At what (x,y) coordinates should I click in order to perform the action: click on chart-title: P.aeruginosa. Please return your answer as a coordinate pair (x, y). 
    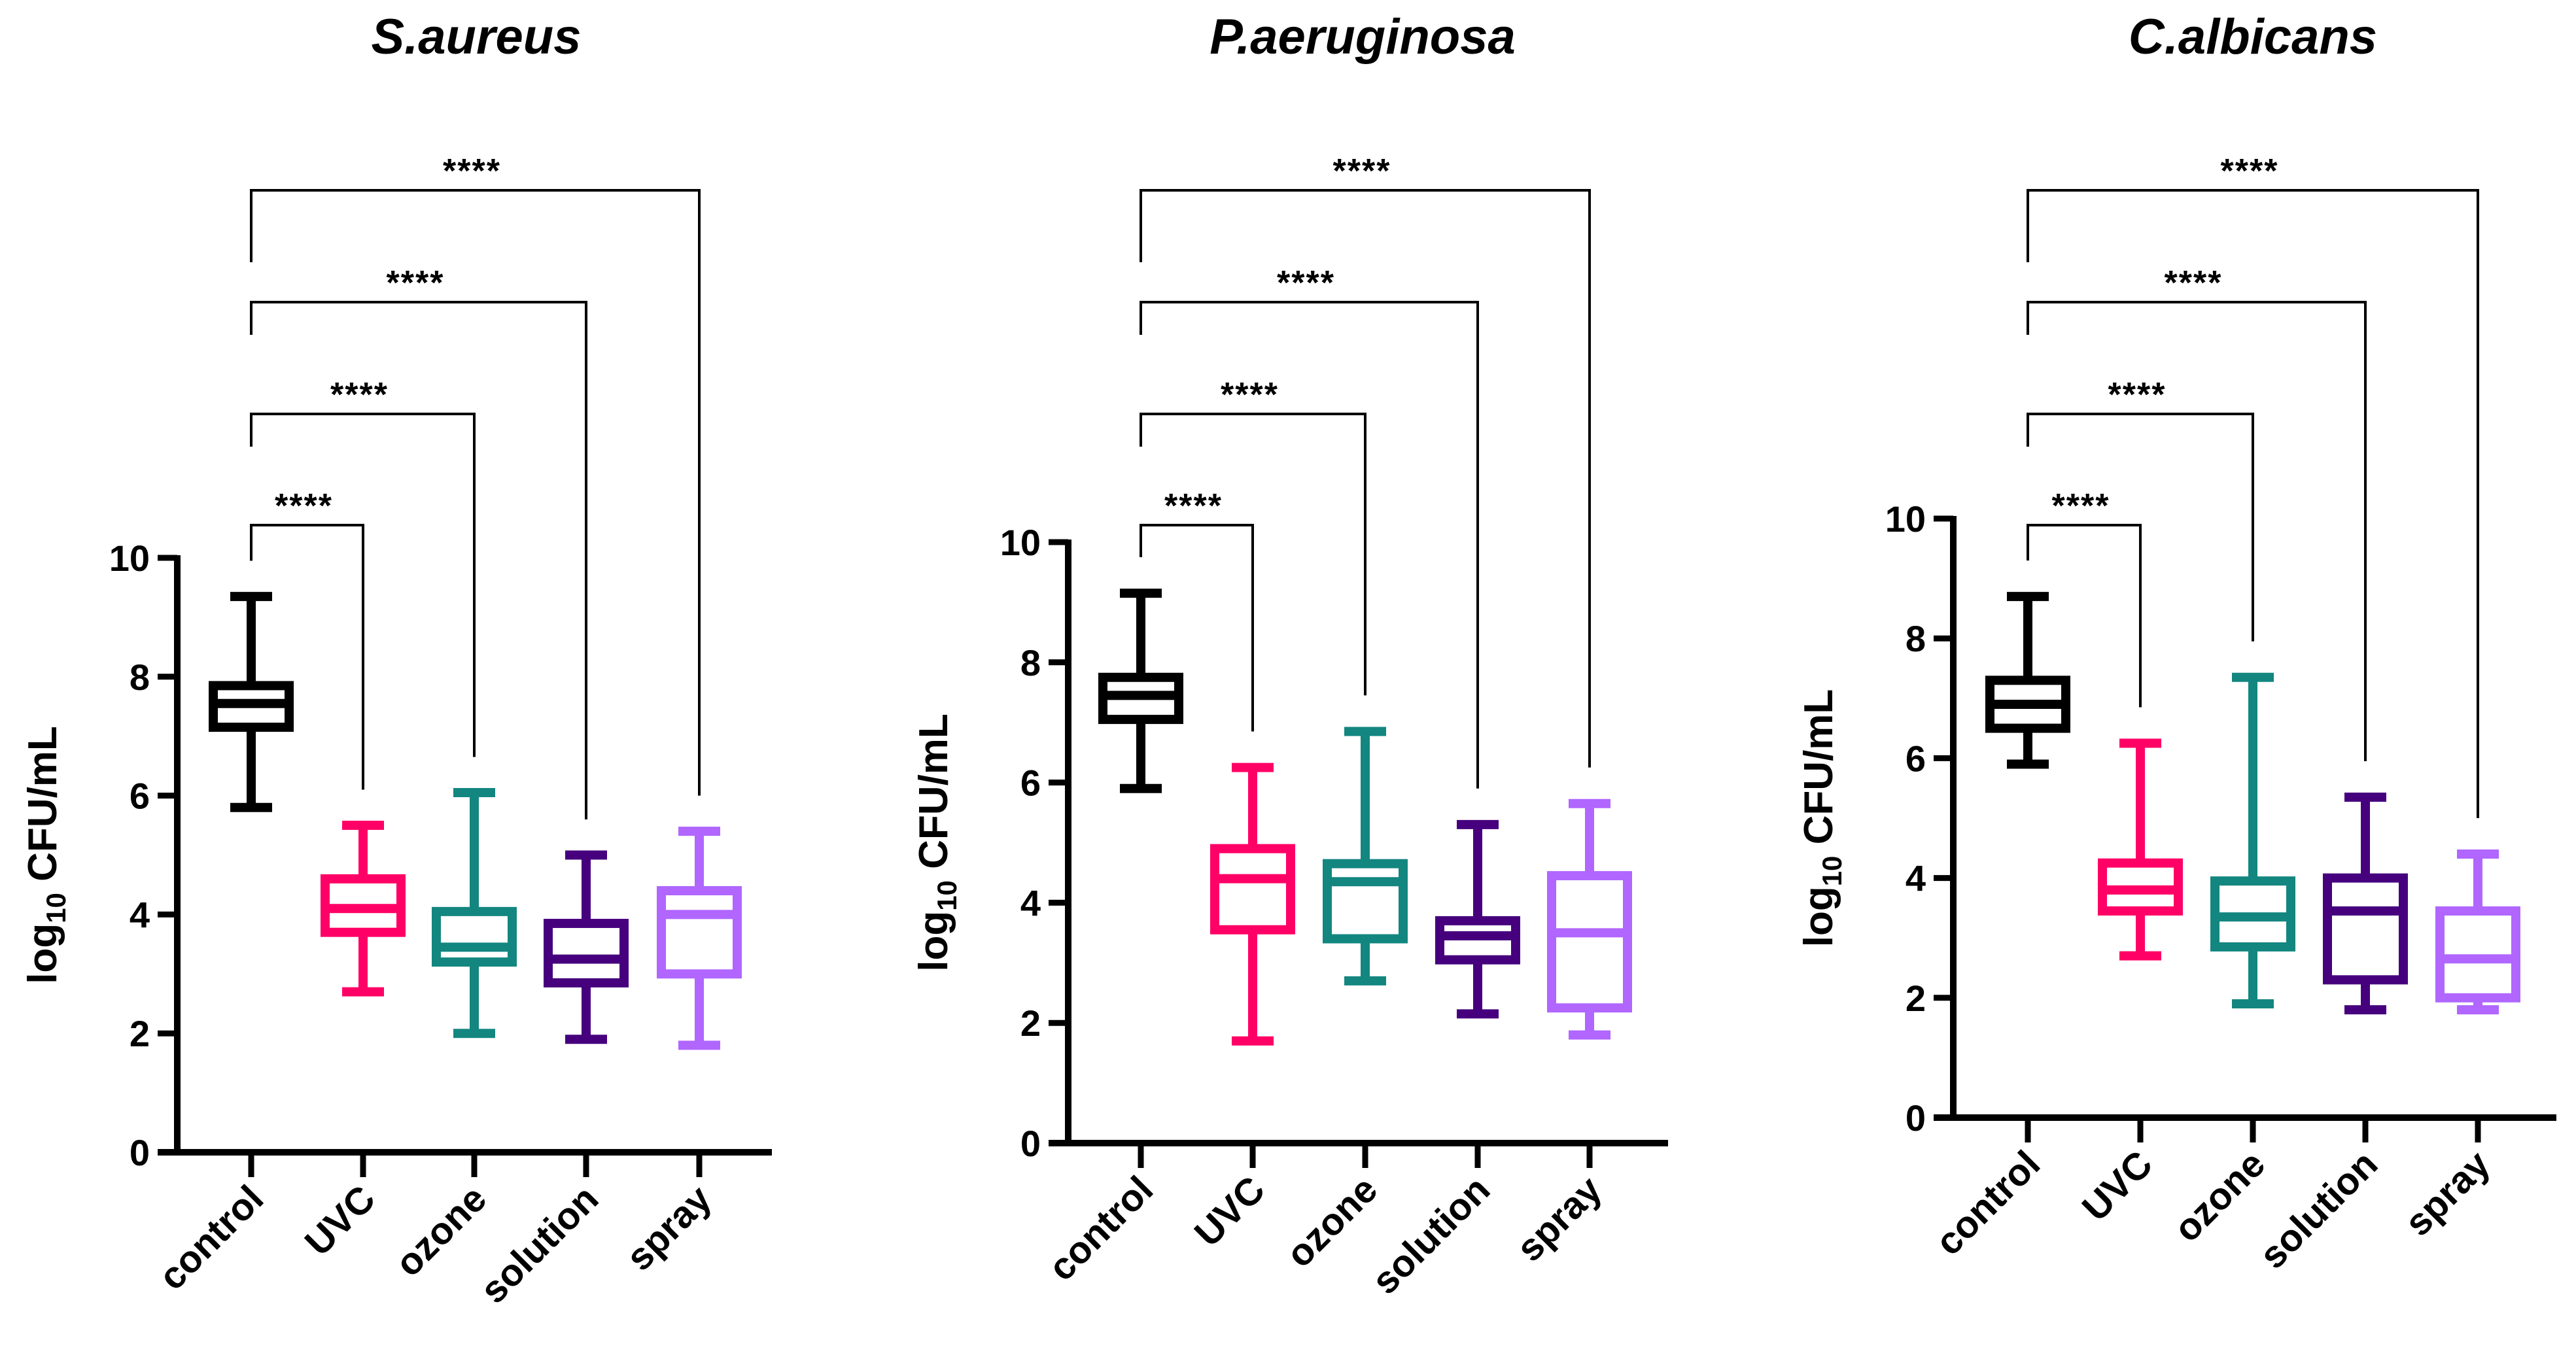
    Looking at the image, I should click on (1362, 37).